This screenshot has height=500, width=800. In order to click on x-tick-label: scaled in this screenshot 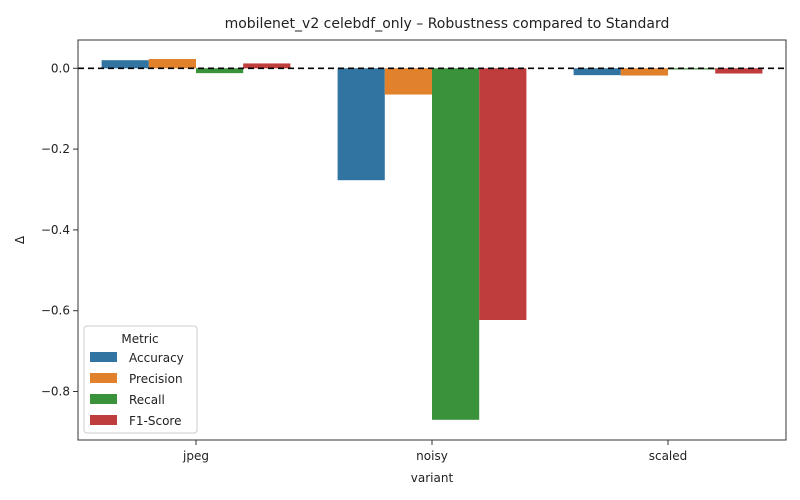, I will do `click(668, 456)`.